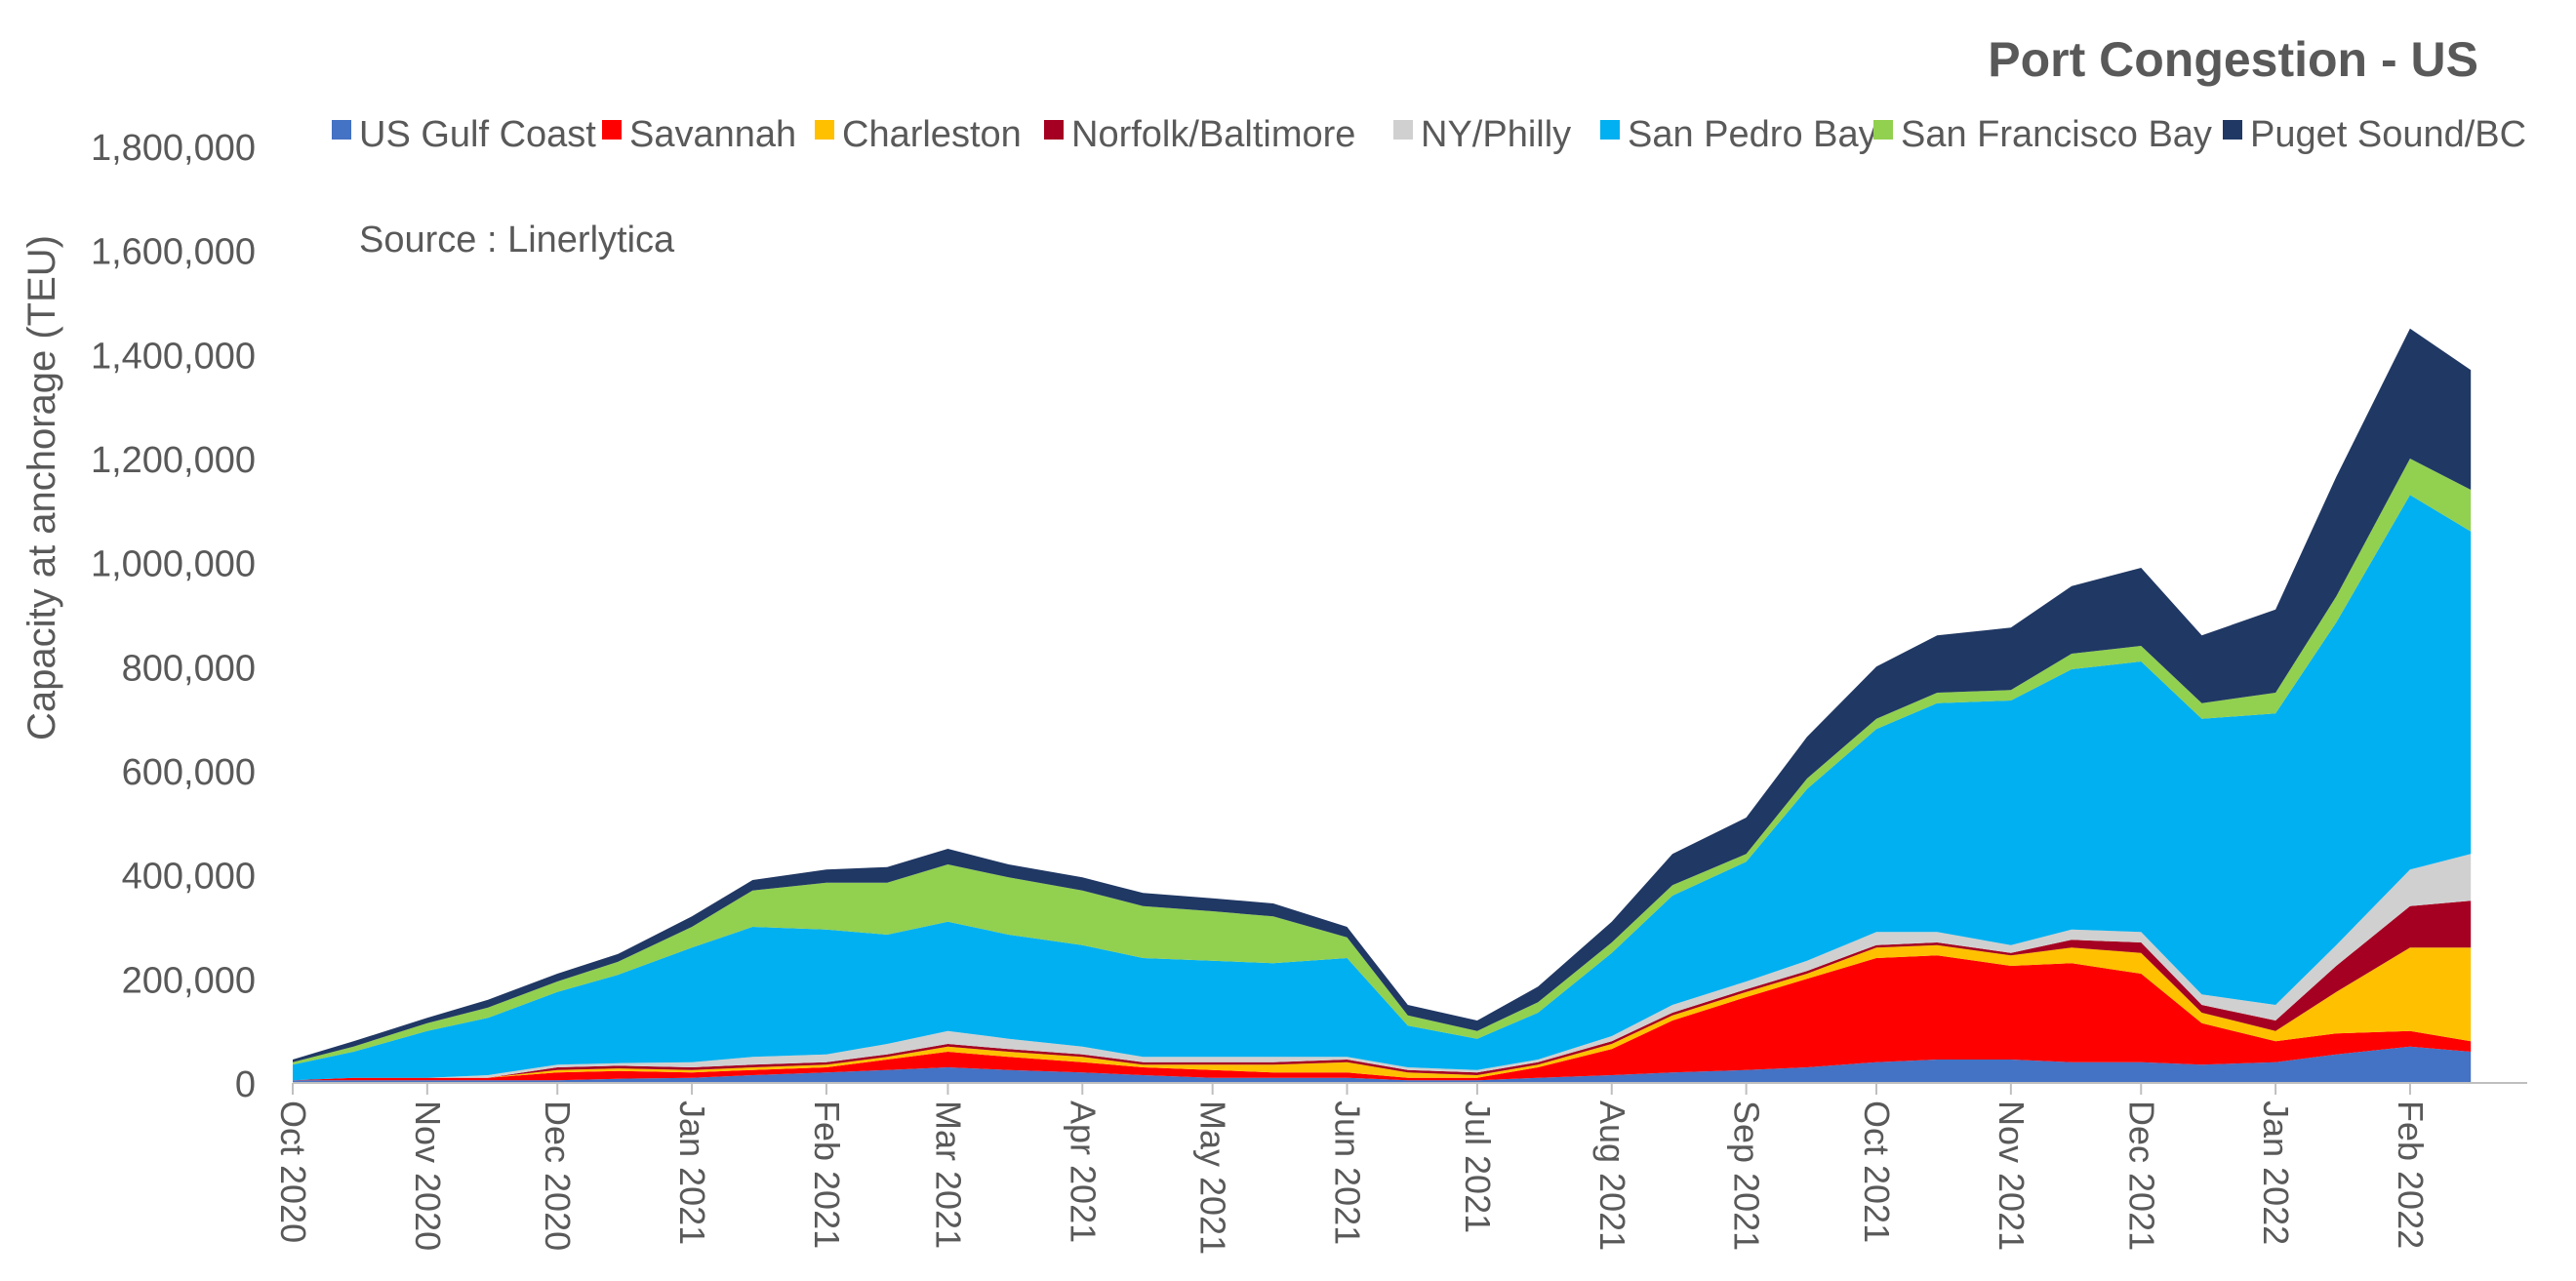  Describe the element at coordinates (173, 460) in the screenshot. I see `y-tick-label: 1,200,000` at that location.